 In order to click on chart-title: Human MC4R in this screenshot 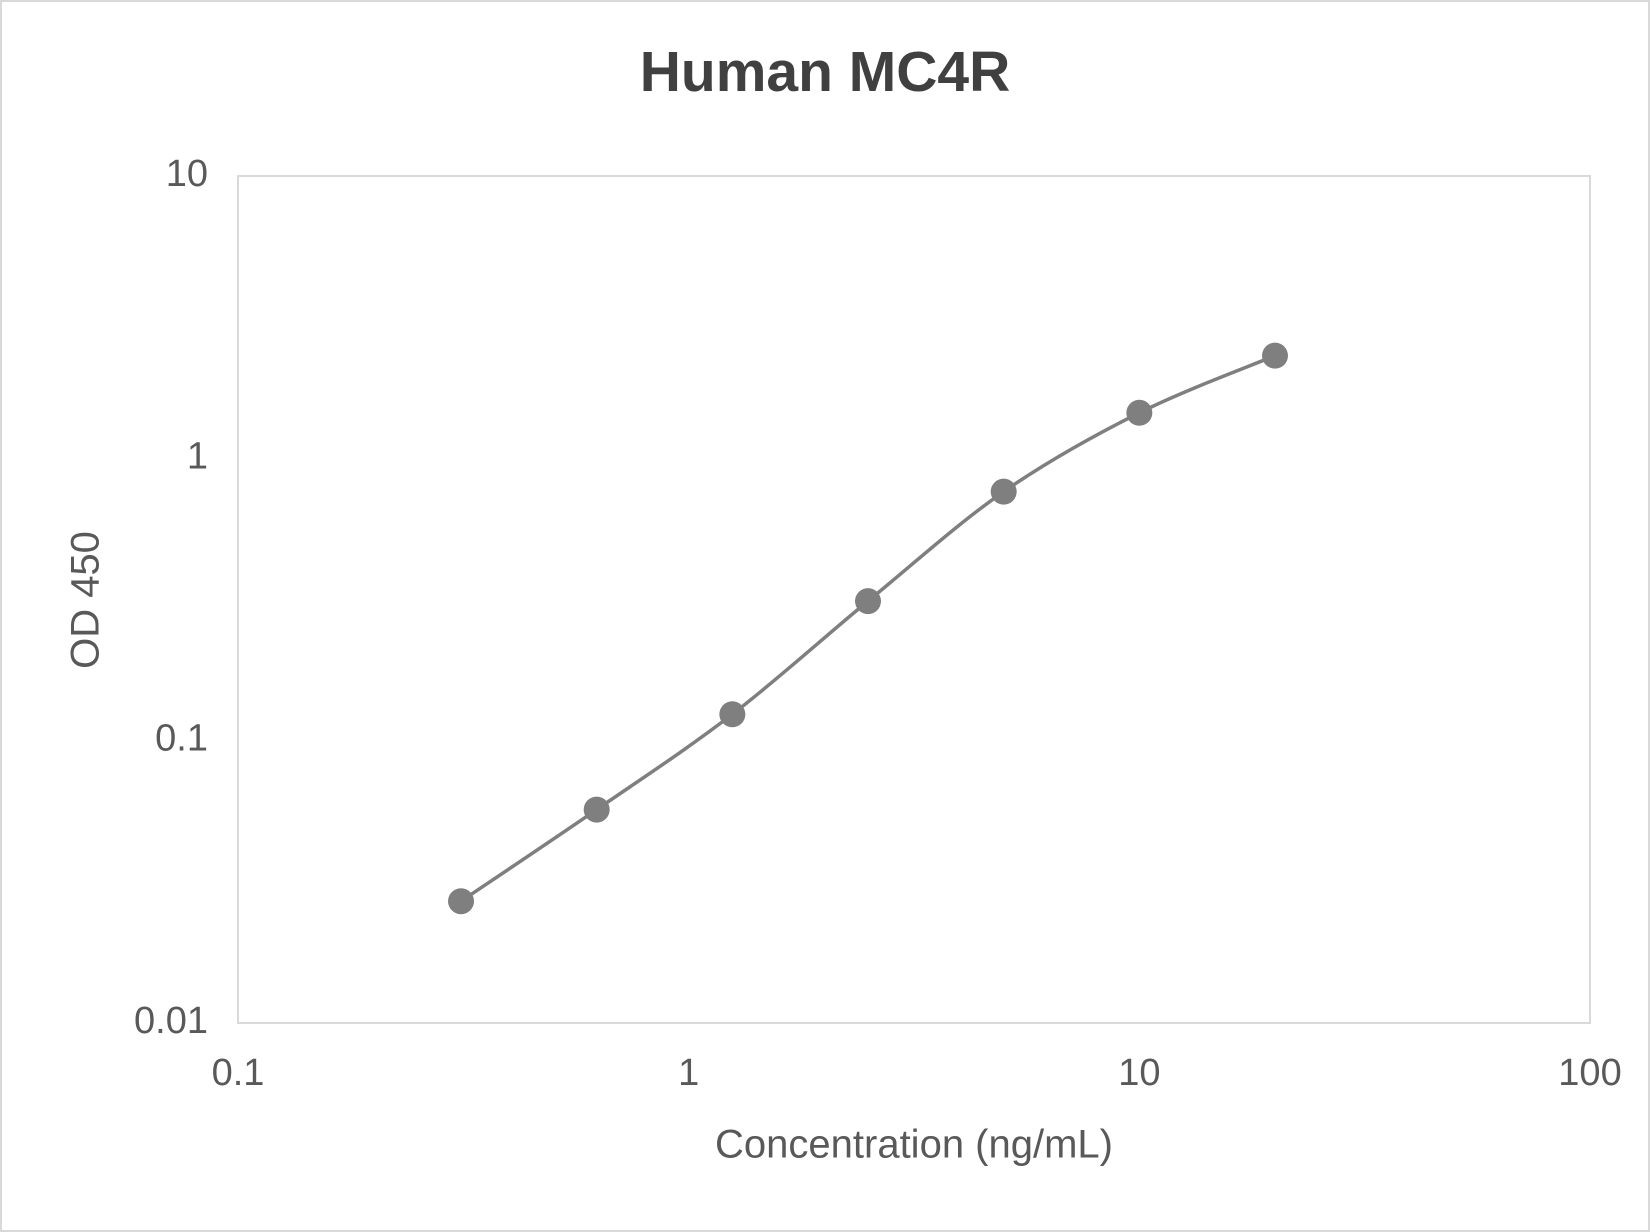, I will do `click(825, 72)`.